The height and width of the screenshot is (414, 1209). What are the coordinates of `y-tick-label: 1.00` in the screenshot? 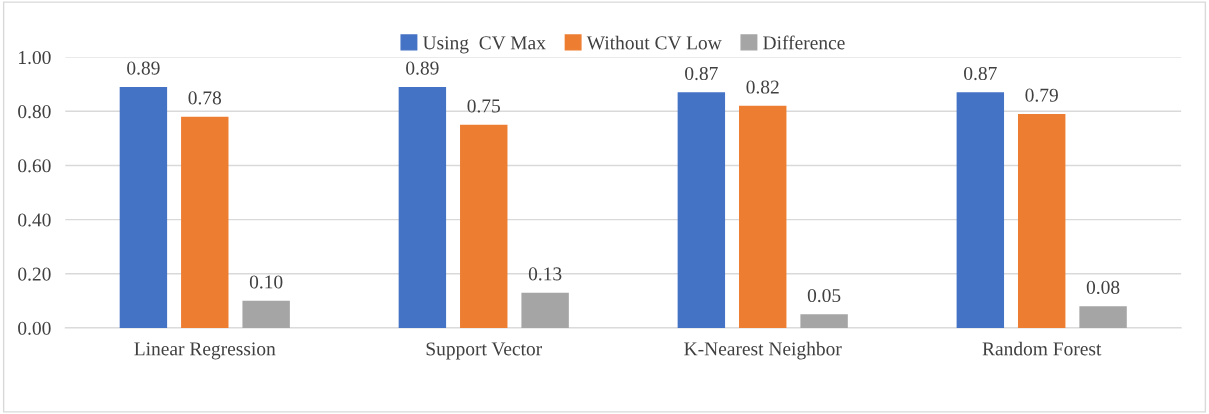 It's located at (35, 57).